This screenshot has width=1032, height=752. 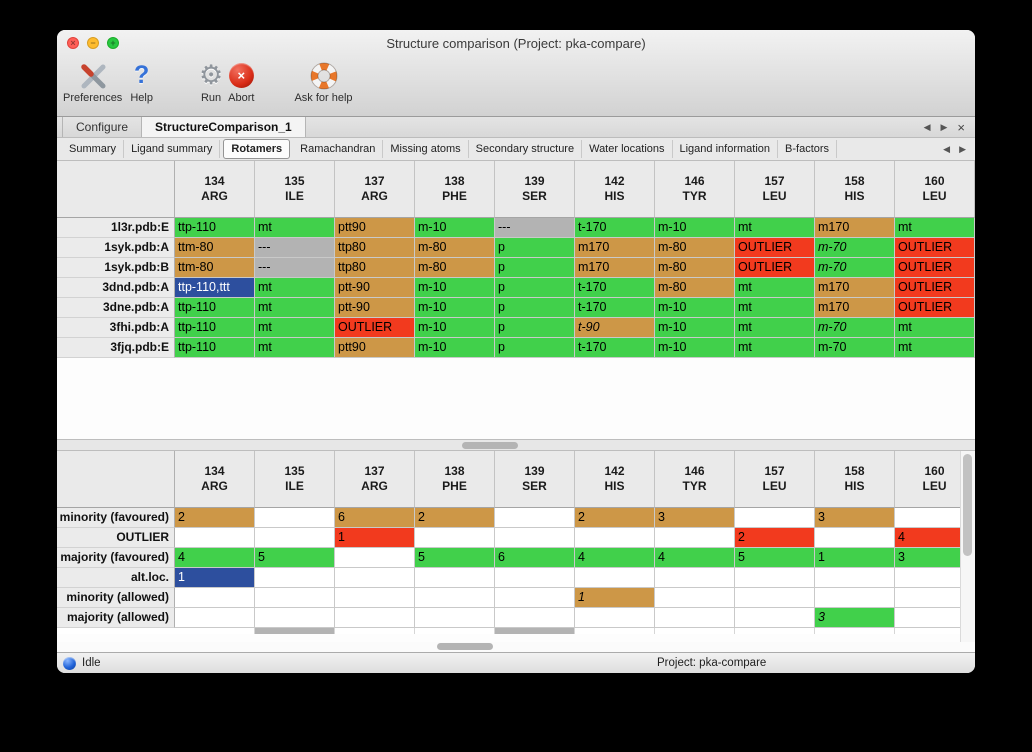 I want to click on tab-ligand-information: Ligand information, so click(x=726, y=149).